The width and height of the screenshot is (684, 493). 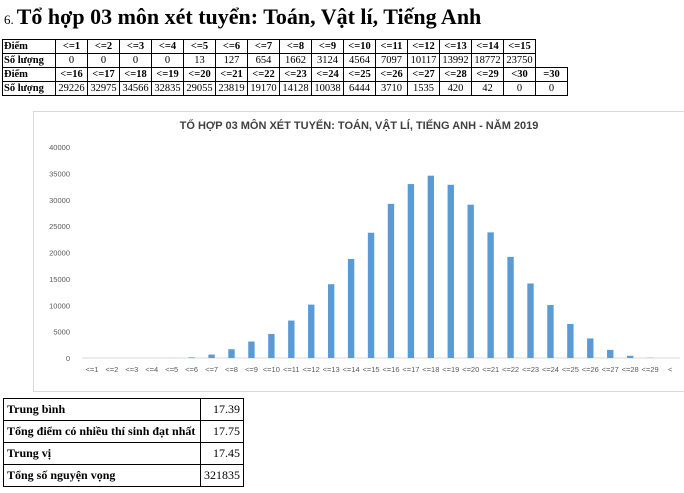 I want to click on x-tick-label: <=2, so click(x=111, y=369).